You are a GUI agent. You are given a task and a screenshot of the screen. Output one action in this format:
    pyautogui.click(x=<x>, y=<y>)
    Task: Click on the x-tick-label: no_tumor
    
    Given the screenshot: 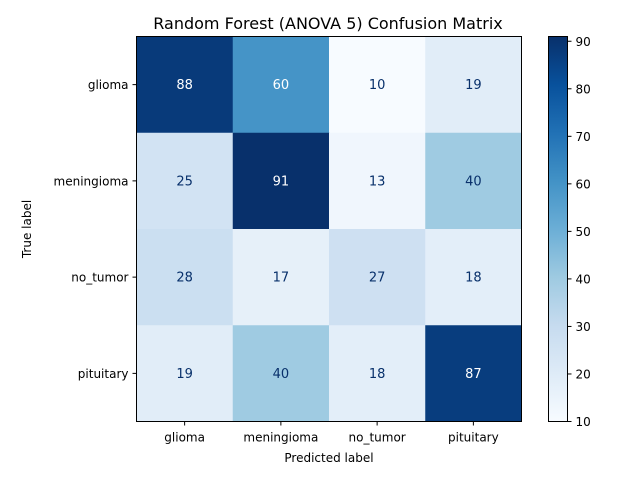 What is the action you would take?
    pyautogui.click(x=377, y=438)
    